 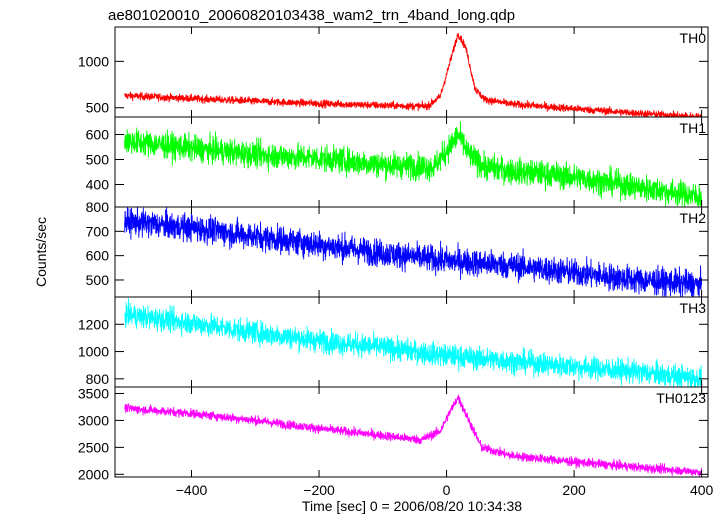 I want to click on x-tick-label: −200, so click(x=319, y=490).